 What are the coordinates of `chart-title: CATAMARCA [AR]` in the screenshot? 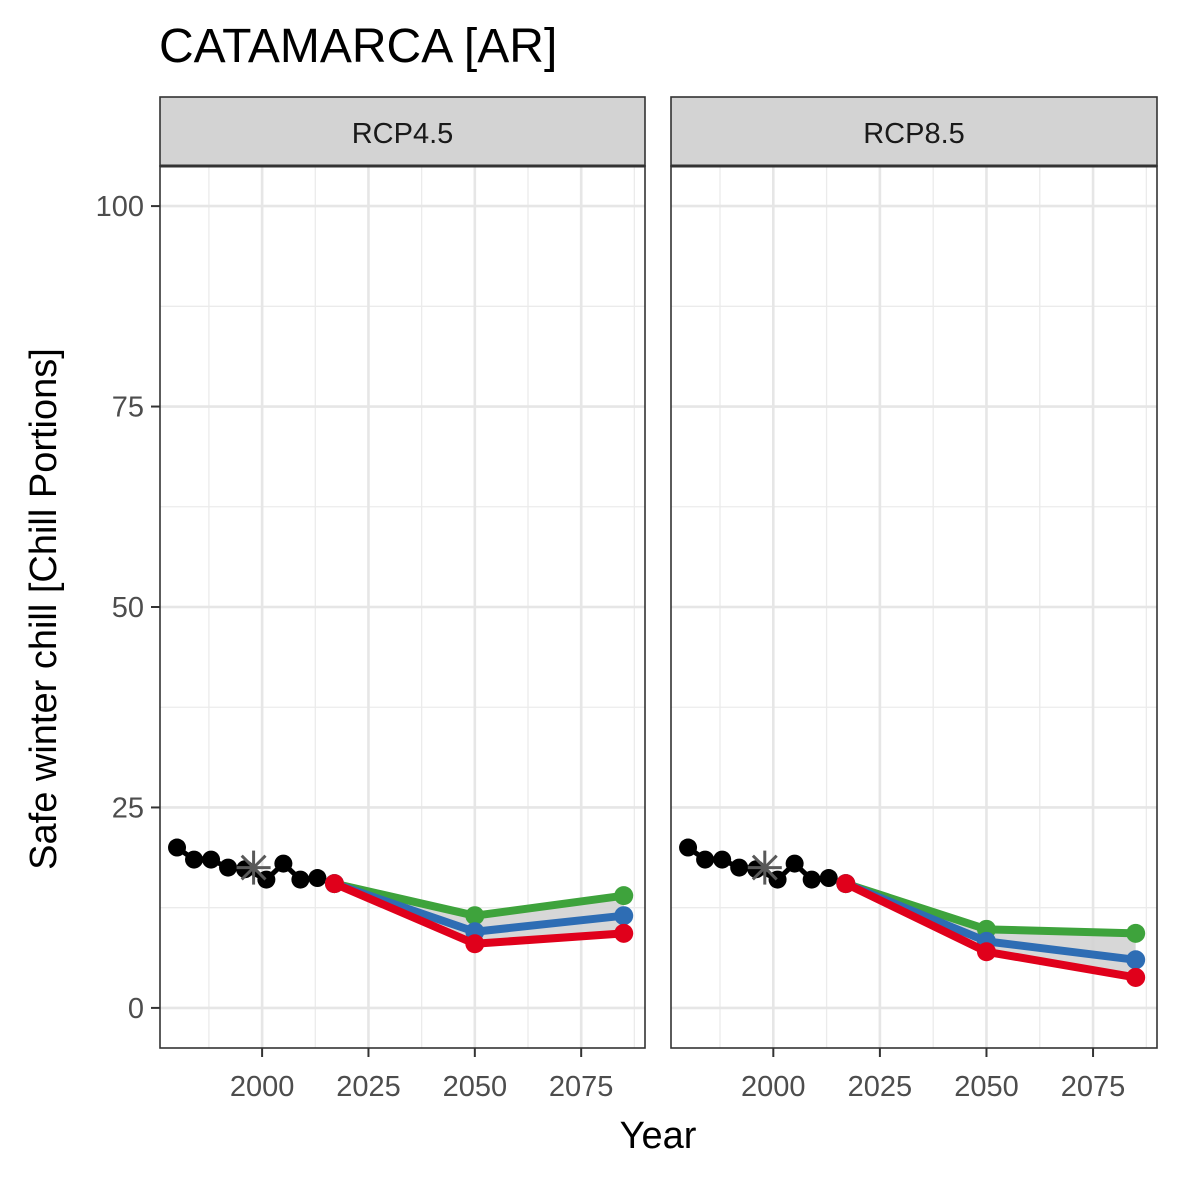 It's located at (358, 46).